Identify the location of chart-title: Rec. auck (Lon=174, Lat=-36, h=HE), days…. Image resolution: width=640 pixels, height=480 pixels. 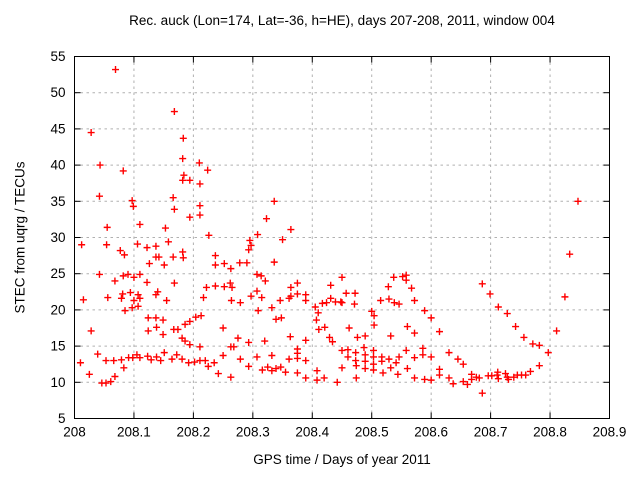
(342, 20).